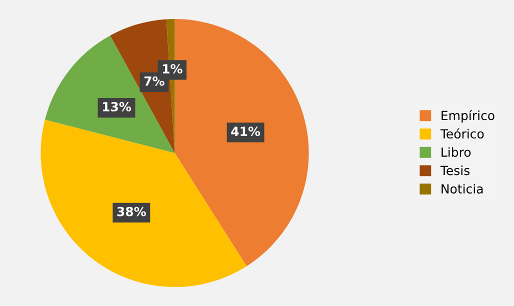 The height and width of the screenshot is (306, 514). What do you see at coordinates (456, 152) in the screenshot?
I see `legend-label: Libro` at bounding box center [456, 152].